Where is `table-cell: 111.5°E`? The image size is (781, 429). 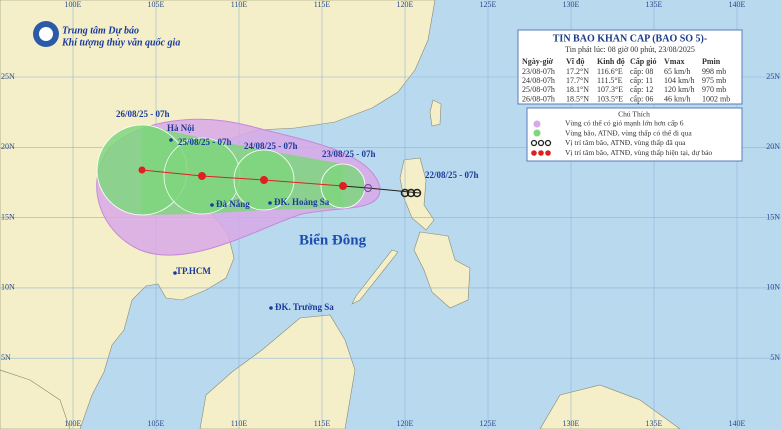 table-cell: 111.5°E is located at coordinates (610, 80).